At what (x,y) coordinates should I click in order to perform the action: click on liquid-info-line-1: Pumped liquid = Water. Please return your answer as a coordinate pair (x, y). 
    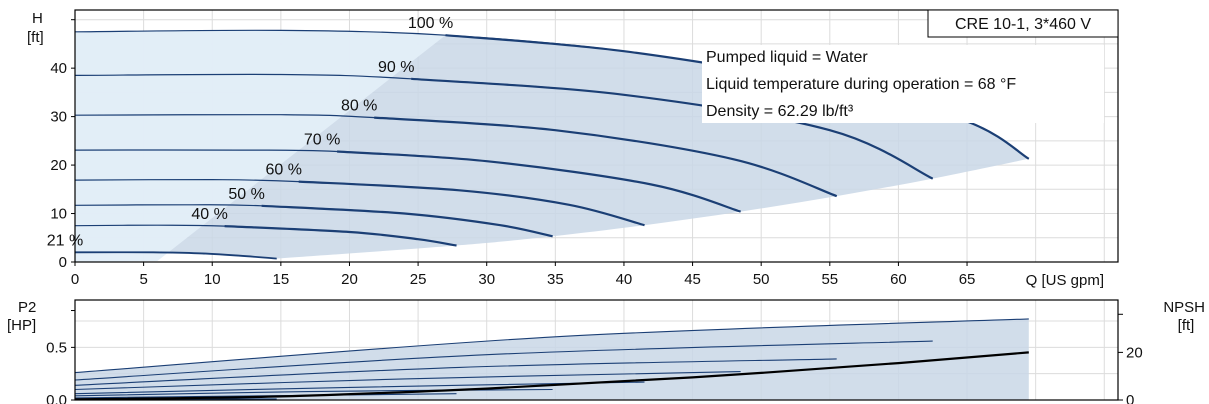
    Looking at the image, I should click on (787, 57).